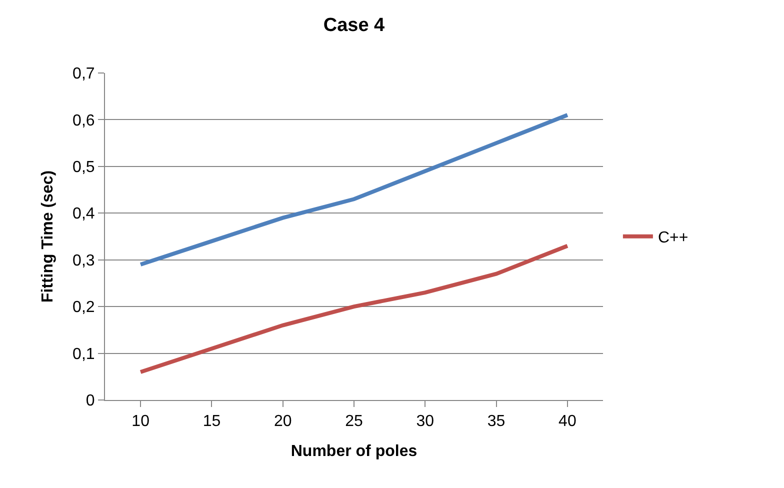 The image size is (784, 488). Describe the element at coordinates (673, 238) in the screenshot. I see `legend-label: C++` at that location.